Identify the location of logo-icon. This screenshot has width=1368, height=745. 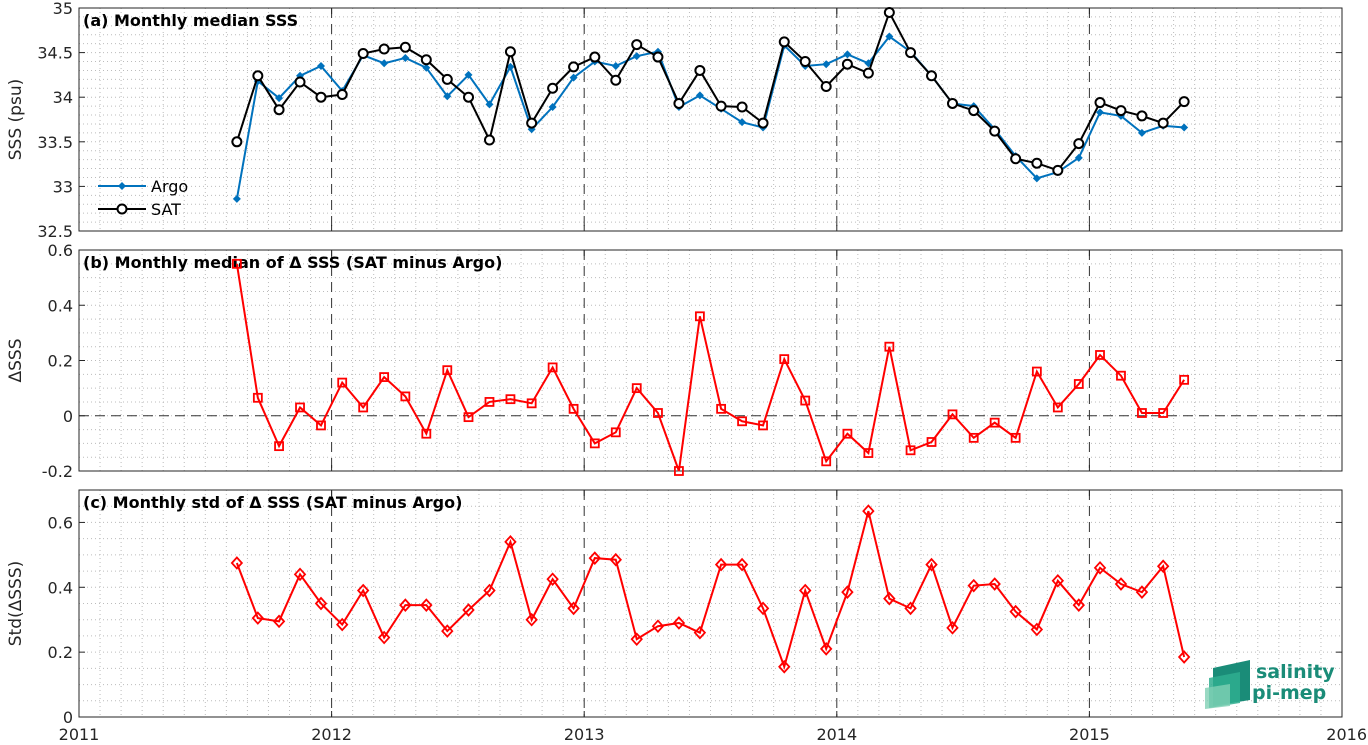
(1227, 684).